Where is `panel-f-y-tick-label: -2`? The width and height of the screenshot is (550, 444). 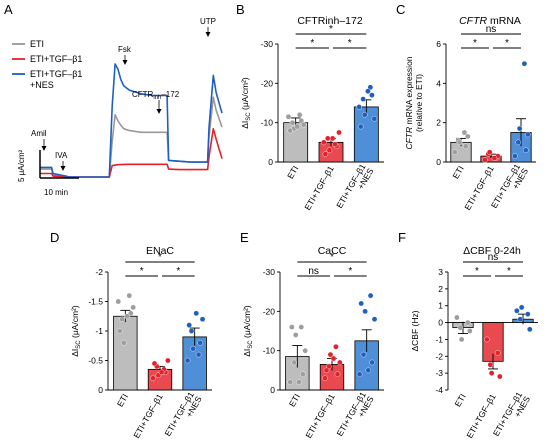
panel-f-y-tick-label: -2 is located at coordinates (439, 356).